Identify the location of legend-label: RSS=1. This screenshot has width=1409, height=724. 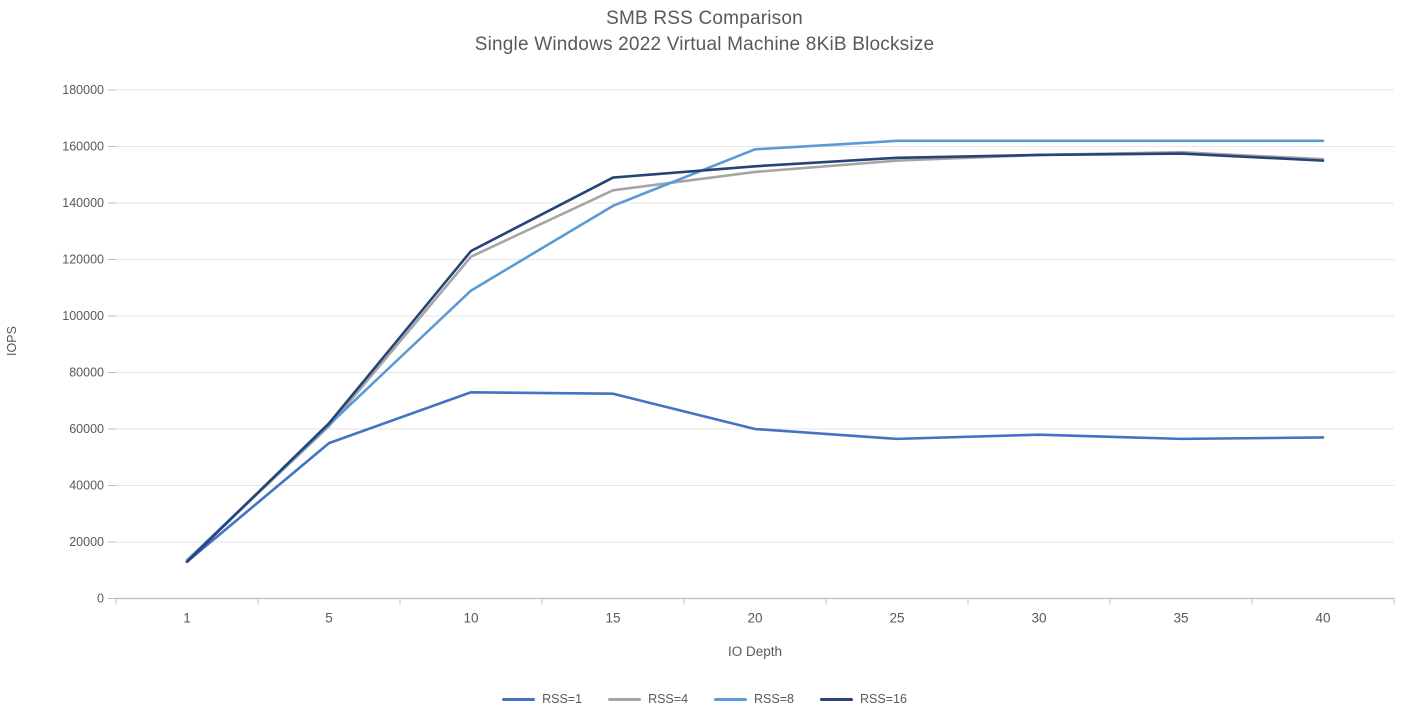
(562, 699).